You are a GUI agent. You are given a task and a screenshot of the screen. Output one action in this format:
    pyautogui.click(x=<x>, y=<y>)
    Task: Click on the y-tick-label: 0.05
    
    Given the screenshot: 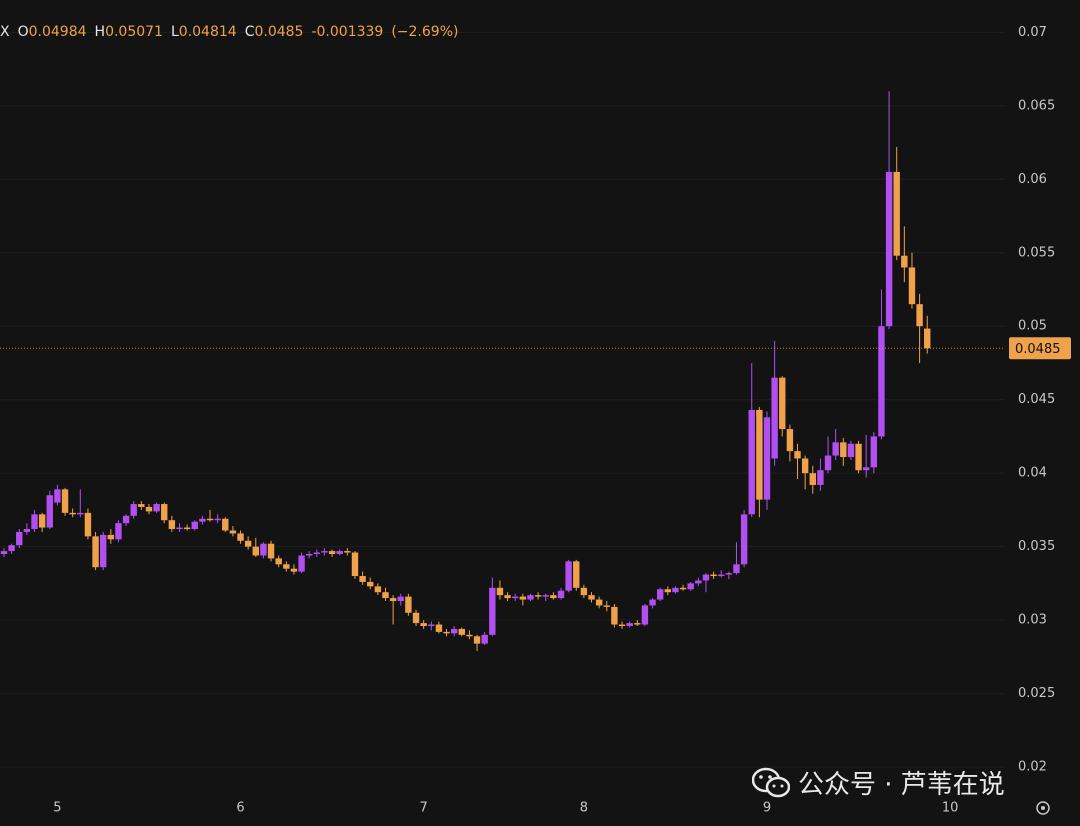 What is the action you would take?
    pyautogui.click(x=1032, y=326)
    